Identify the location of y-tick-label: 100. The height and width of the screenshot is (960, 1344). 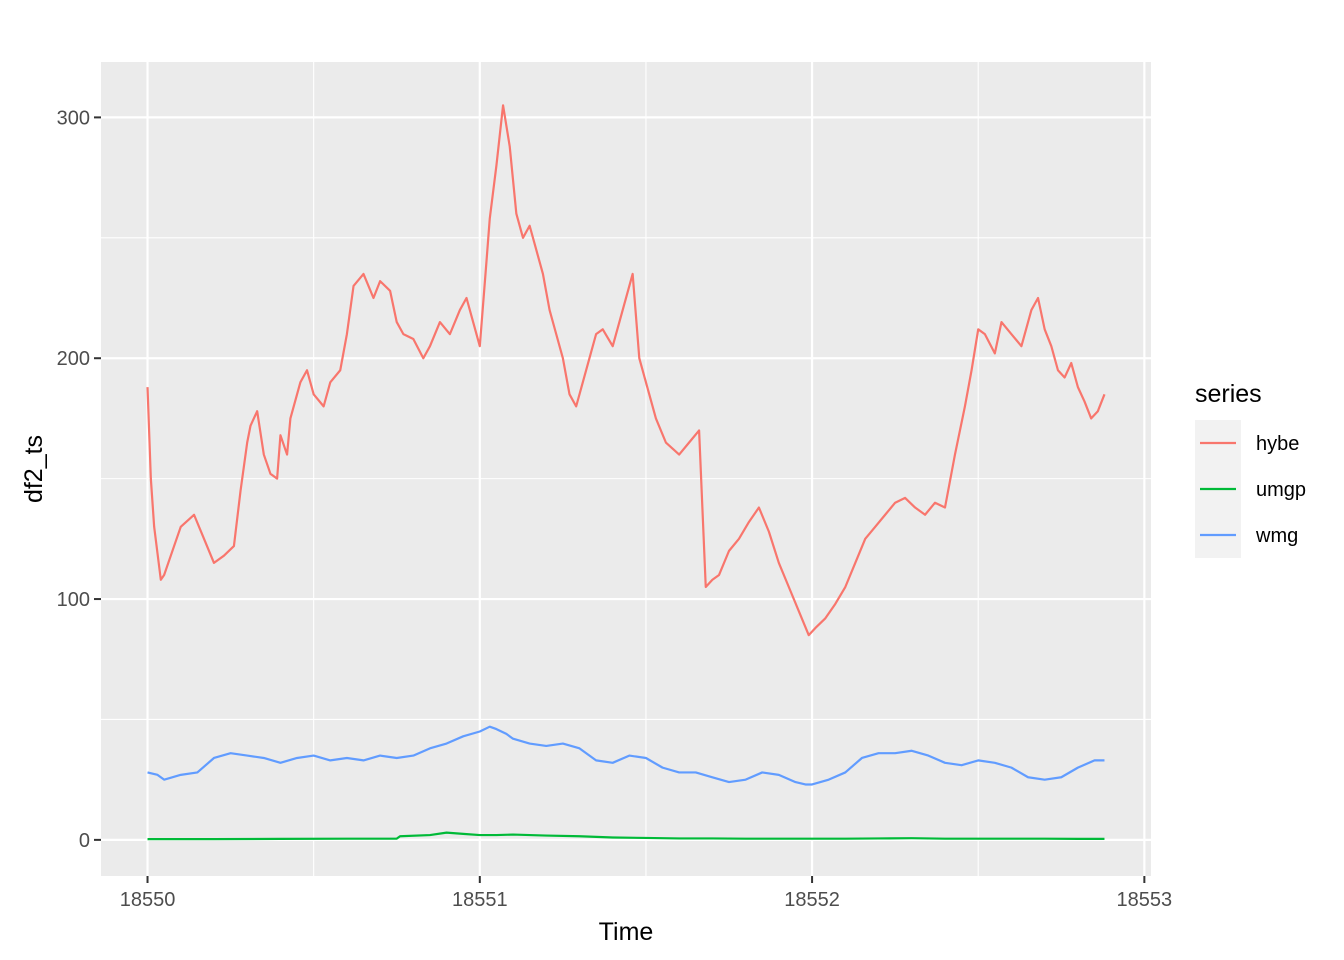
(73, 600).